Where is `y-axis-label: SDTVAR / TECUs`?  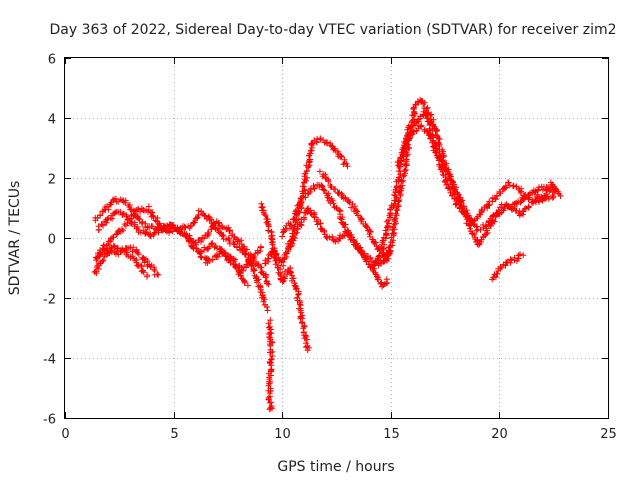
y-axis-label: SDTVAR / TECUs is located at coordinates (15, 238).